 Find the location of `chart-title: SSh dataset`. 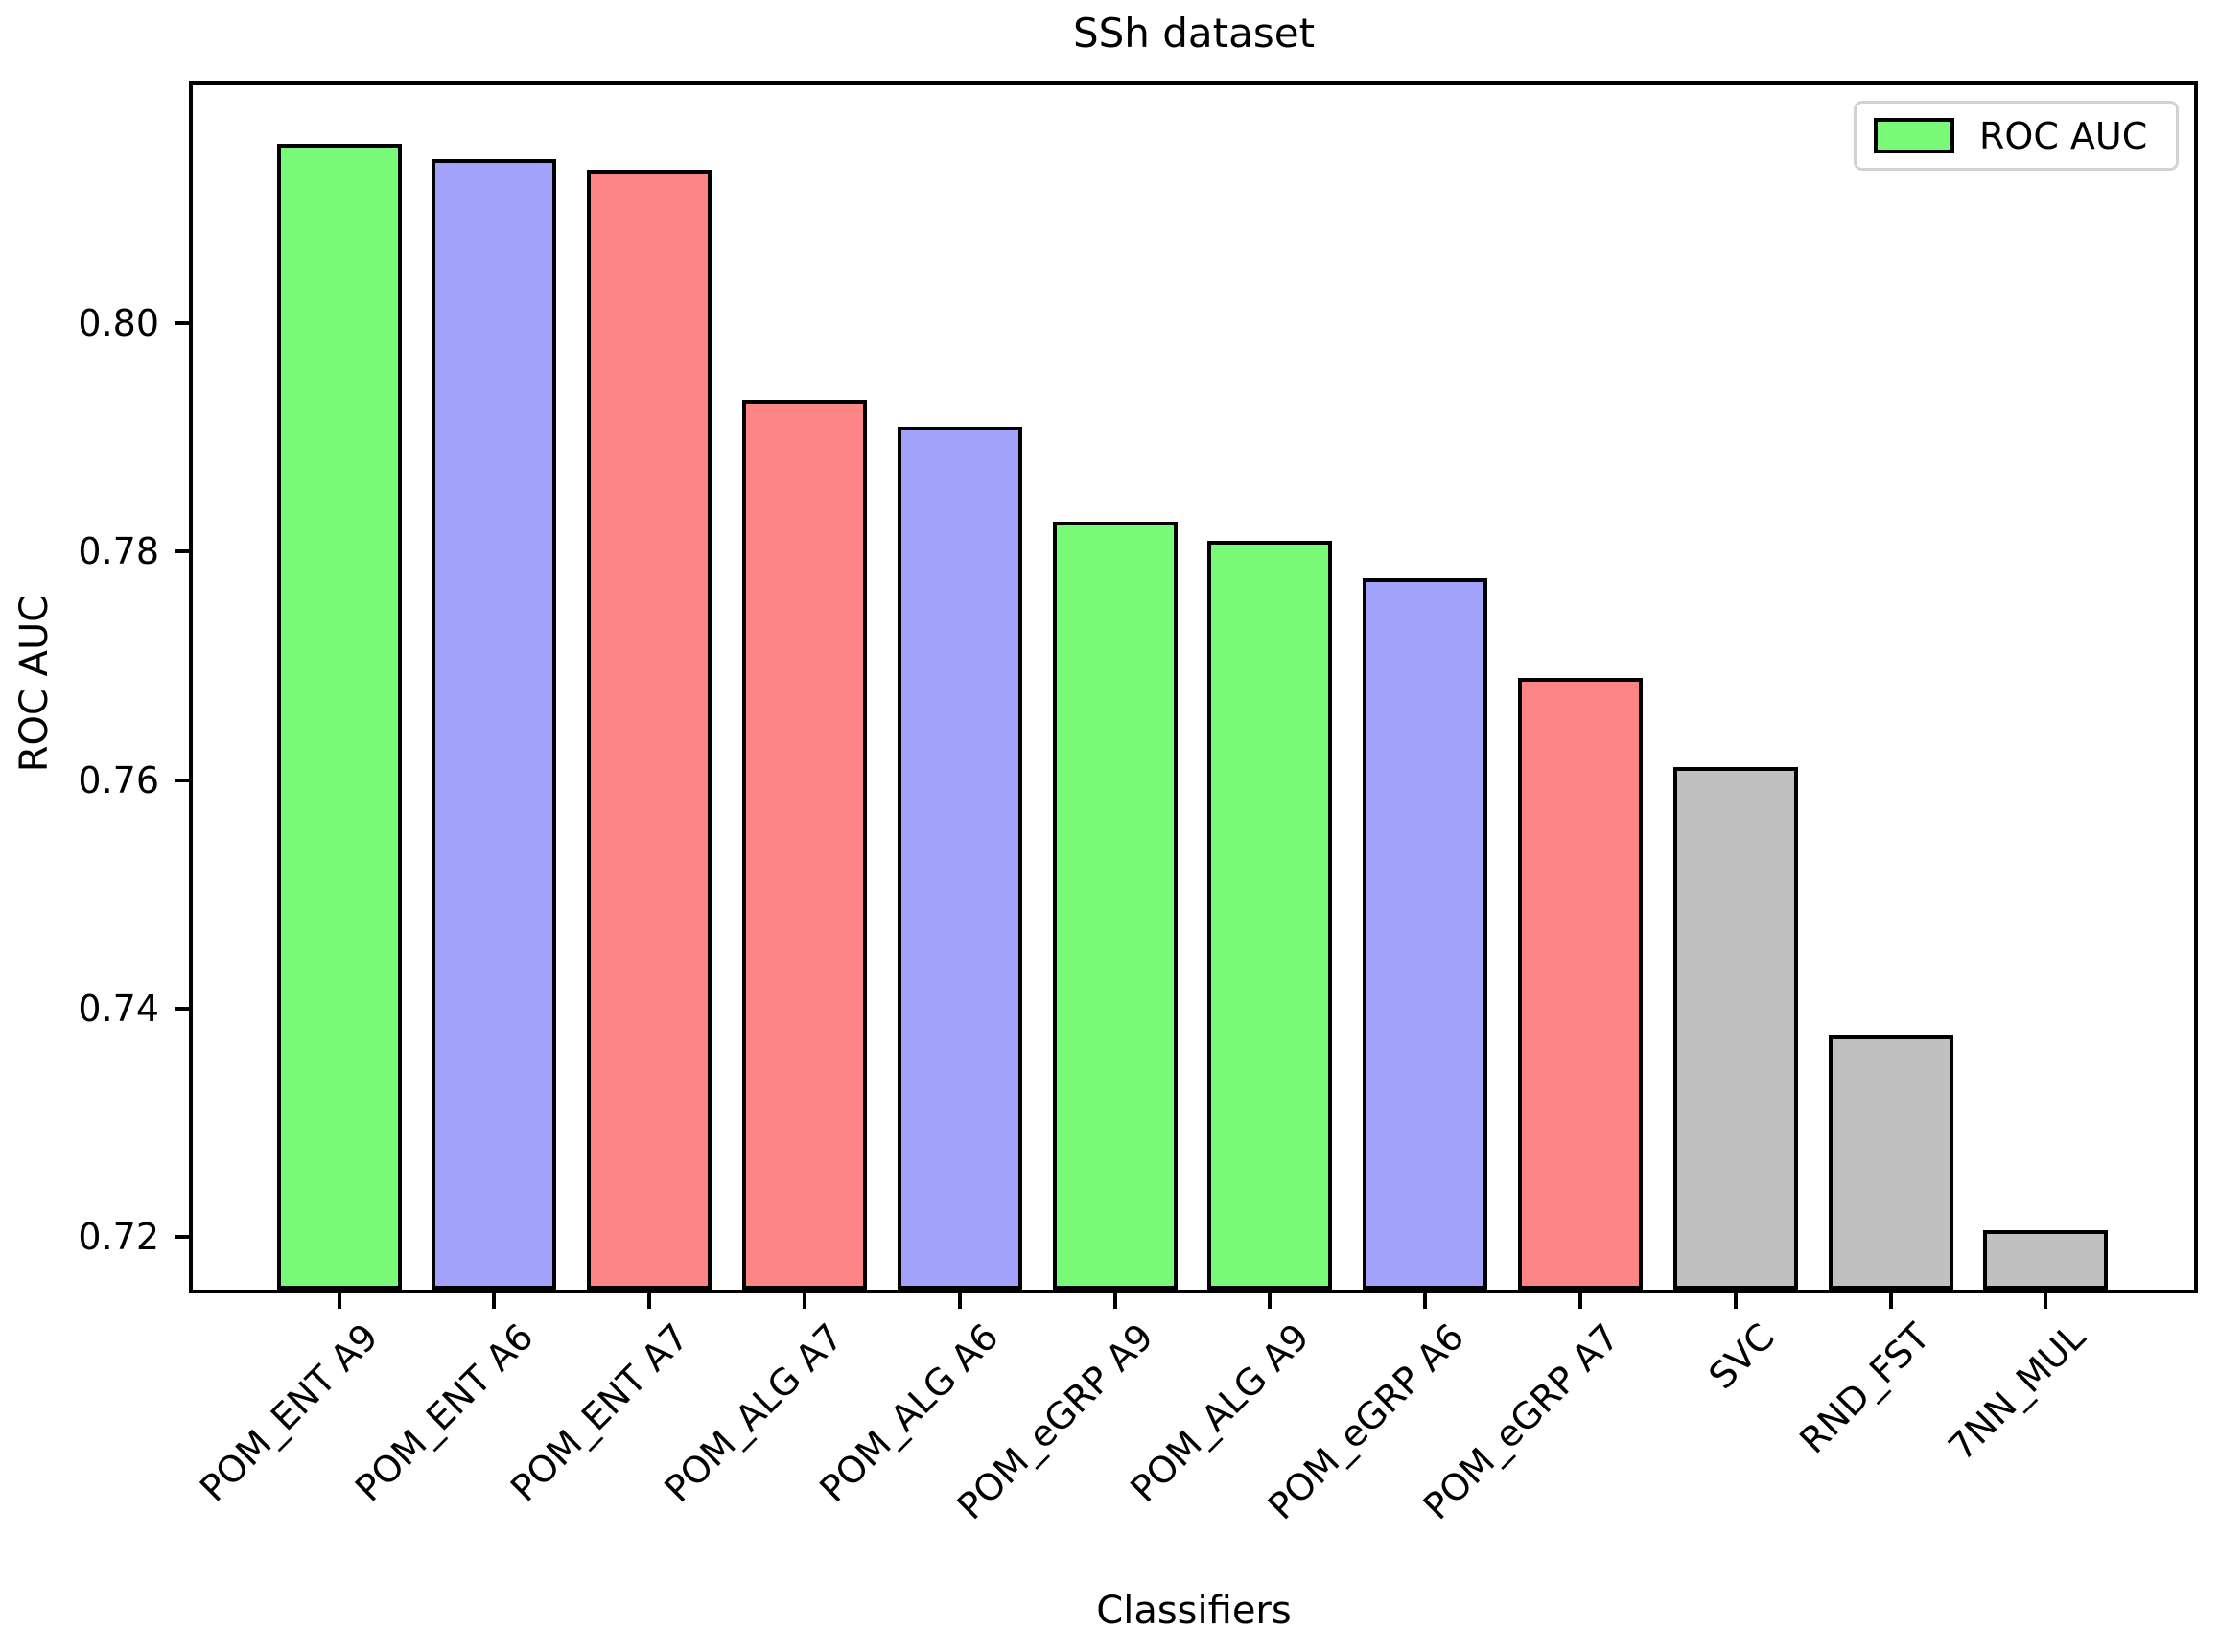

chart-title: SSh dataset is located at coordinates (1194, 33).